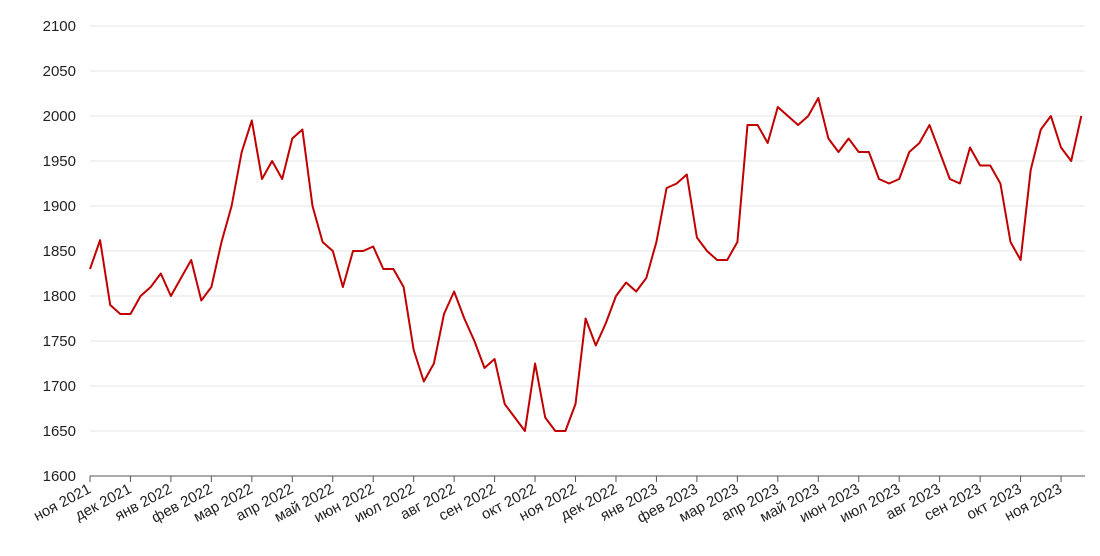 The width and height of the screenshot is (1100, 556). I want to click on y-tick-label: 1800, so click(59, 296).